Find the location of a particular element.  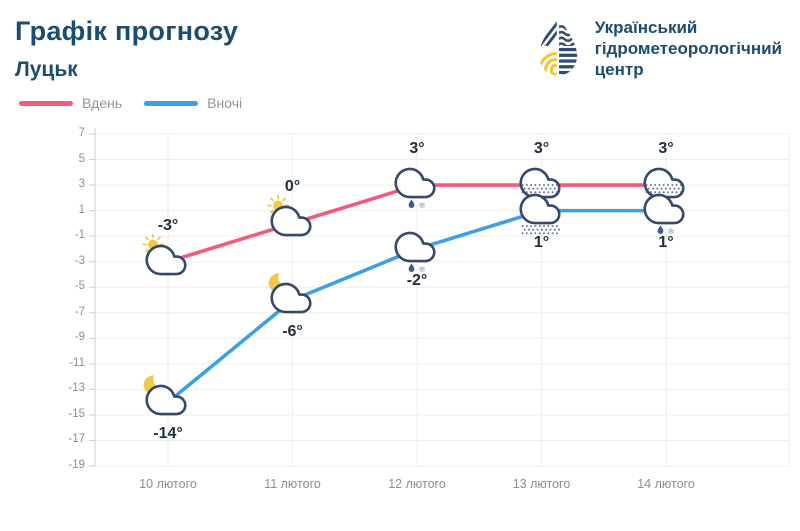

logo-line-1: Український is located at coordinates (646, 27).